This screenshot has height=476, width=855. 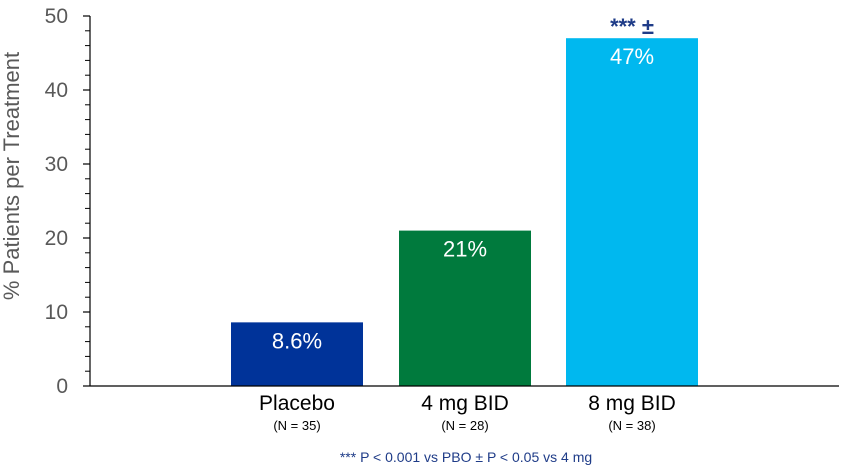 What do you see at coordinates (631, 425) in the screenshot?
I see `sample-size-label: (N = 38)` at bounding box center [631, 425].